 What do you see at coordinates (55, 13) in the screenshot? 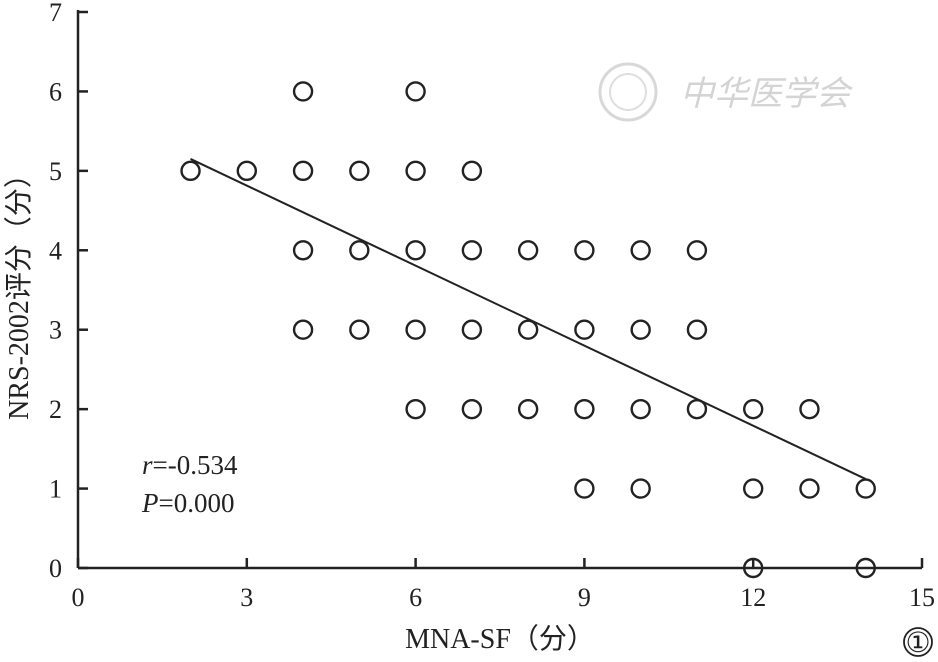
I see `y-tick-label: 7` at bounding box center [55, 13].